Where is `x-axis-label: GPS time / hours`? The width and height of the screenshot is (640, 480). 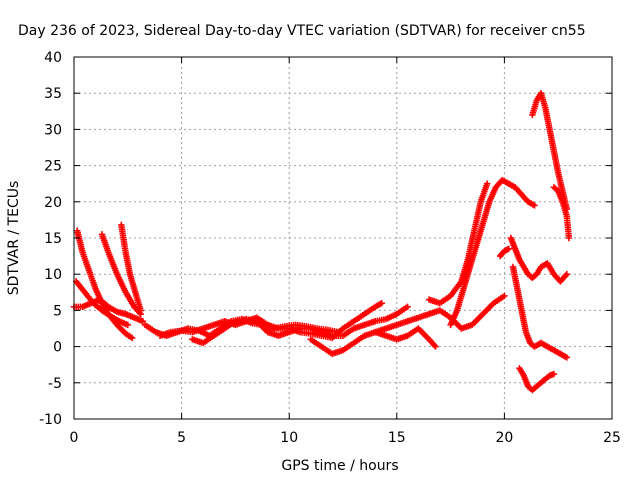
x-axis-label: GPS time / hours is located at coordinates (339, 466).